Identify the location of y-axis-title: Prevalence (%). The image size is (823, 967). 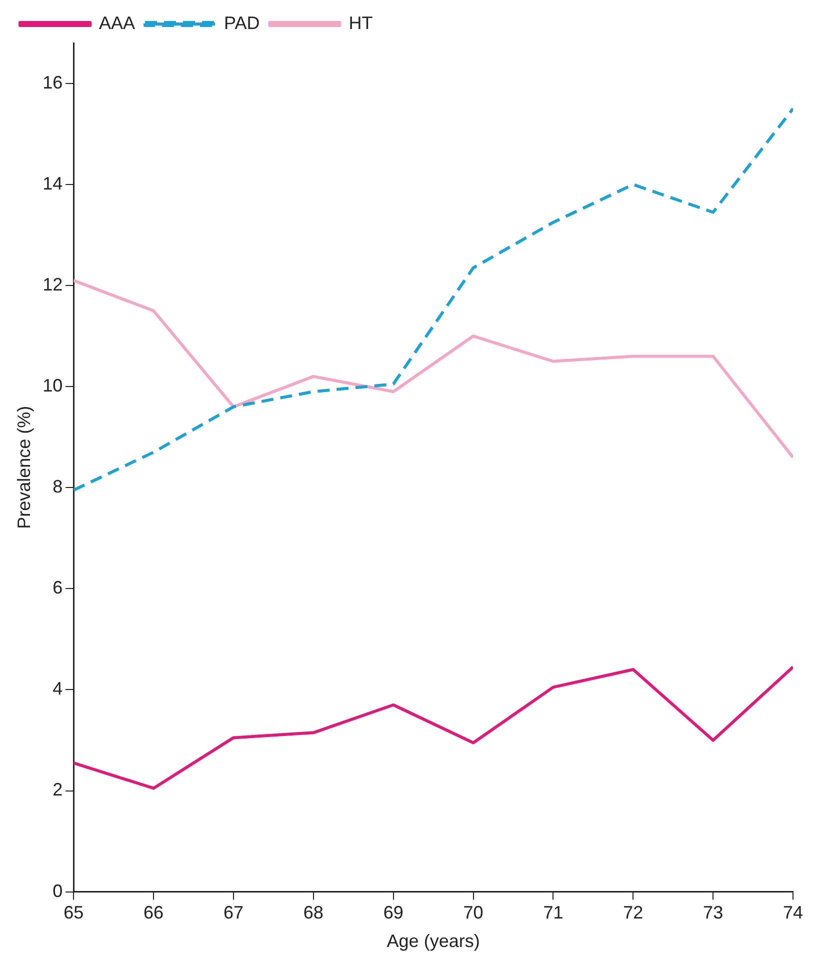
(24, 467).